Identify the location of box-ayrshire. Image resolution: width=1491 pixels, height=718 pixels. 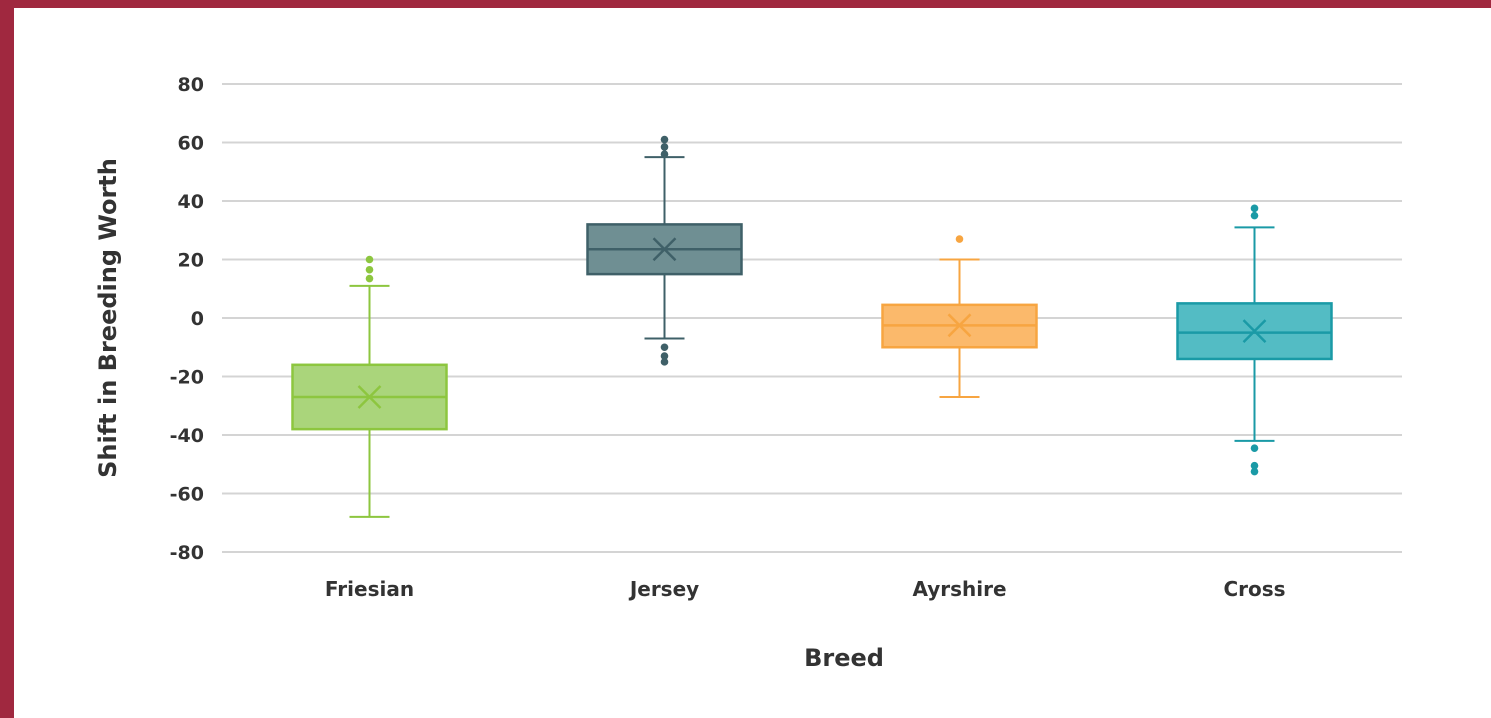
(959, 316).